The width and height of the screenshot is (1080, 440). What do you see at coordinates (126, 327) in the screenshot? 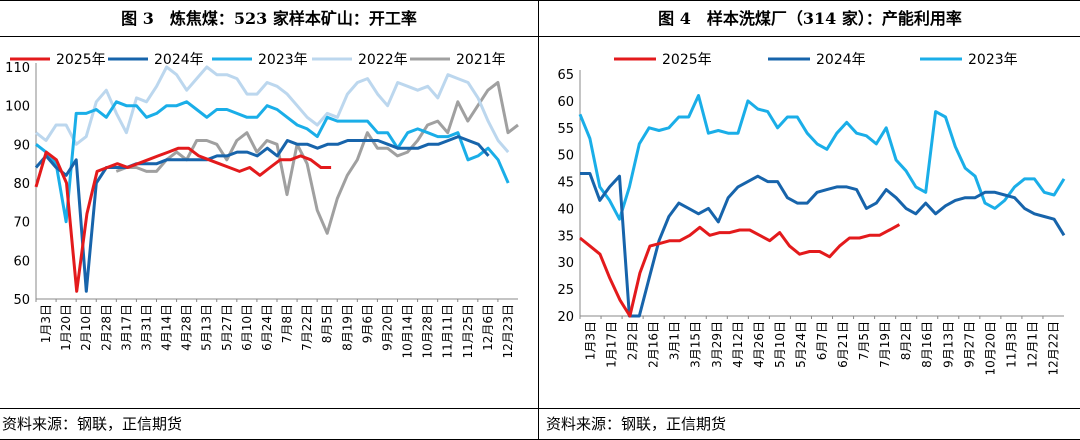
I see `x-tick-label: 3月17日` at bounding box center [126, 327].